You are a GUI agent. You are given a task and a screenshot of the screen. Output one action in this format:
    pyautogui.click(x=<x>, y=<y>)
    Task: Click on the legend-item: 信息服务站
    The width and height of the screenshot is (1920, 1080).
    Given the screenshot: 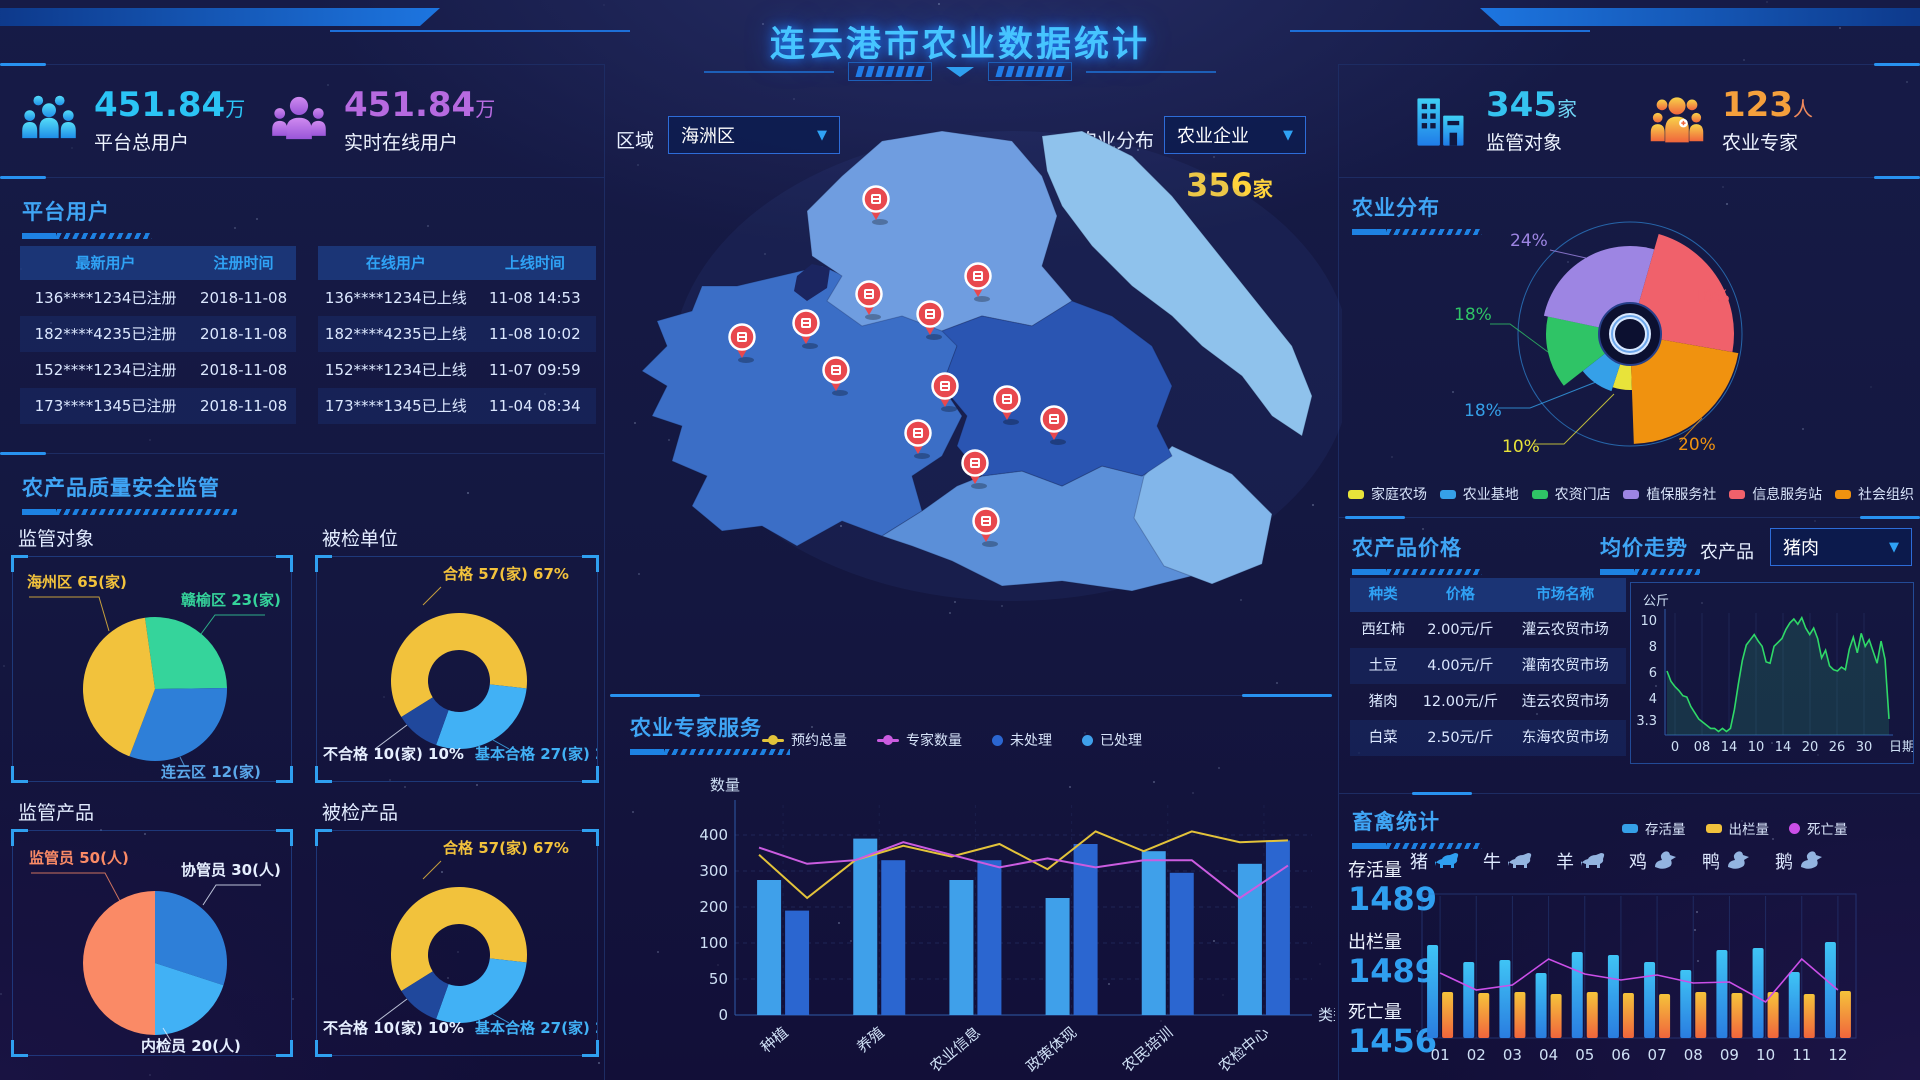 What is the action you would take?
    pyautogui.click(x=1775, y=494)
    